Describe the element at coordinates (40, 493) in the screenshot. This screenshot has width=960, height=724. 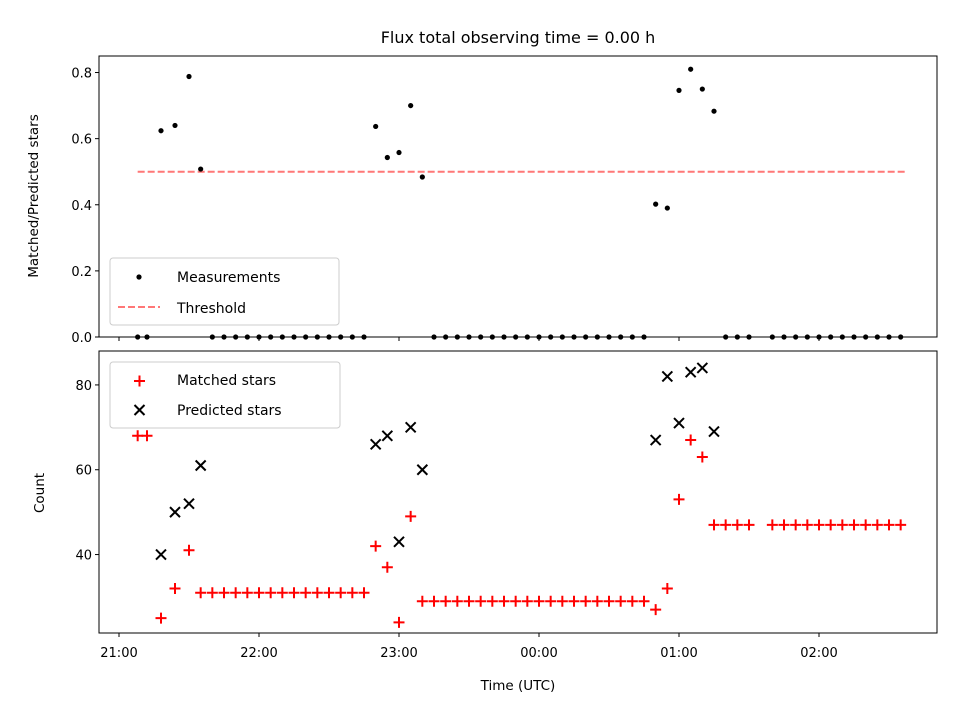
I see `count-y-axis-label: Count` at that location.